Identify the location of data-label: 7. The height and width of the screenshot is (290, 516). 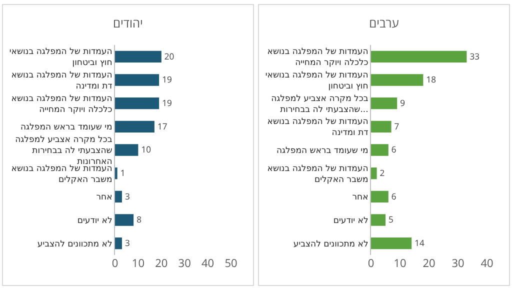
(397, 126).